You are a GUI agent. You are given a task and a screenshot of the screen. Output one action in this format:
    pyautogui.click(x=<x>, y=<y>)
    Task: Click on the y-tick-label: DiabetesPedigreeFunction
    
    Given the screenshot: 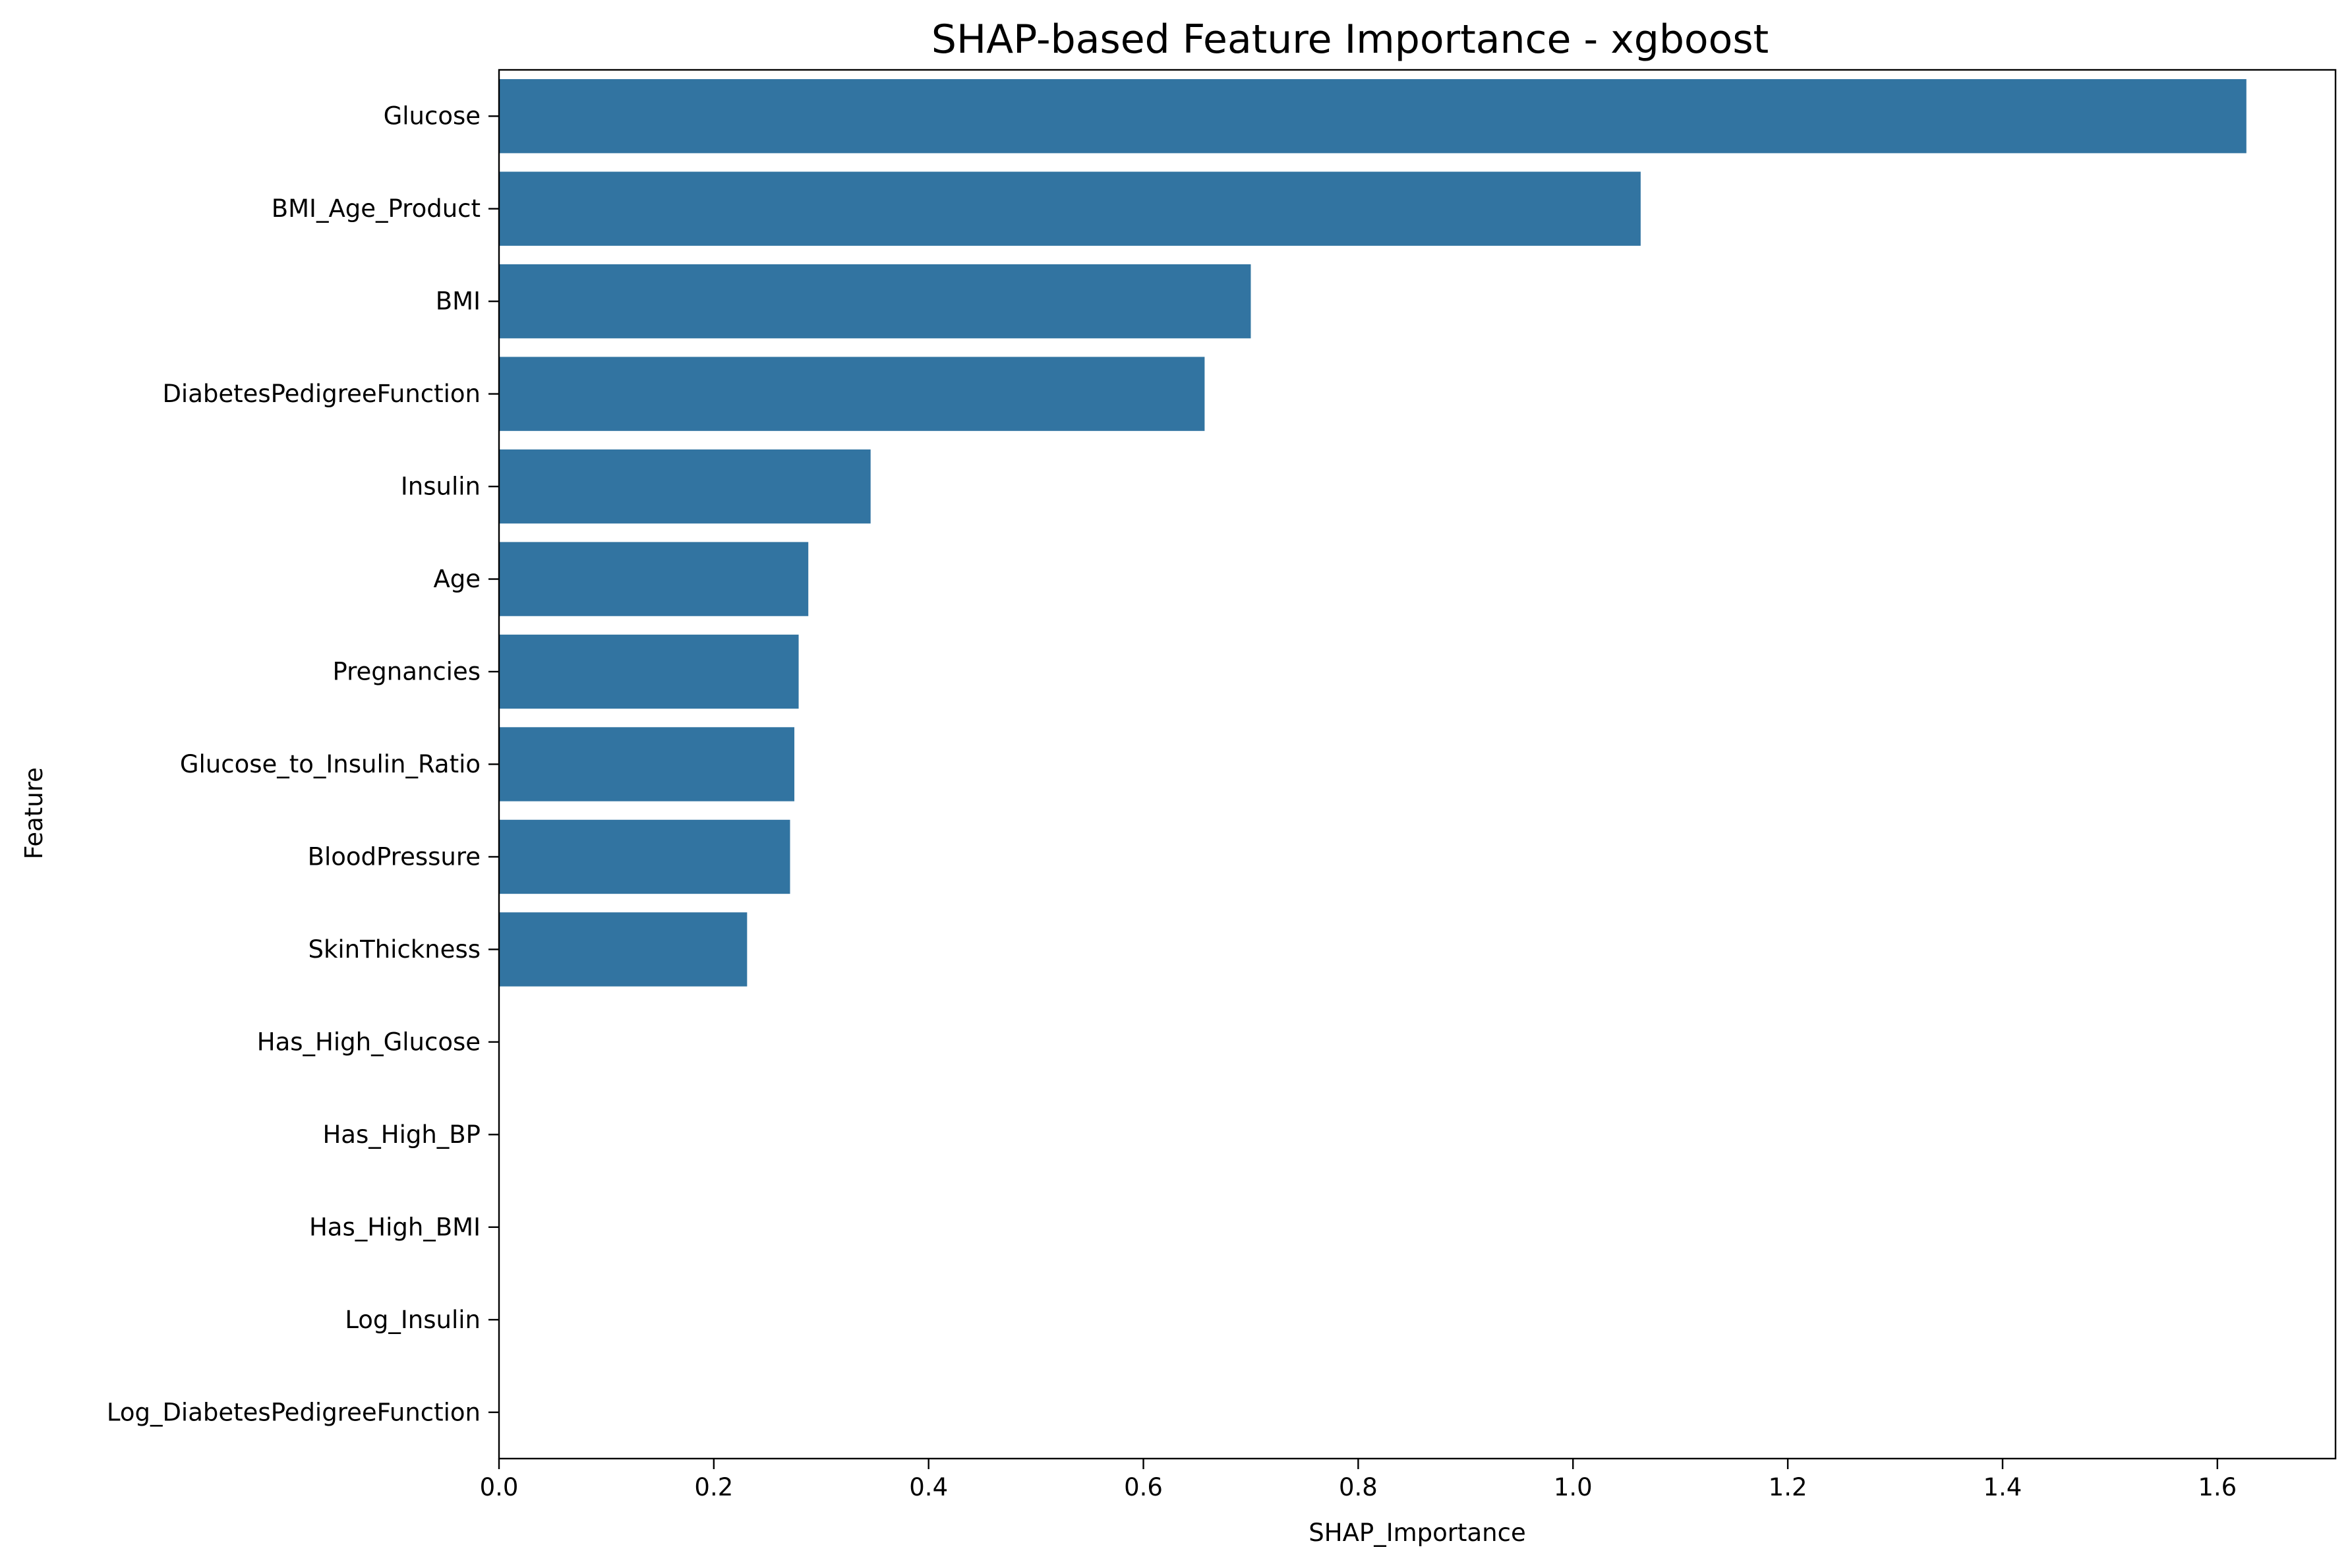 What is the action you would take?
    pyautogui.click(x=321, y=394)
    